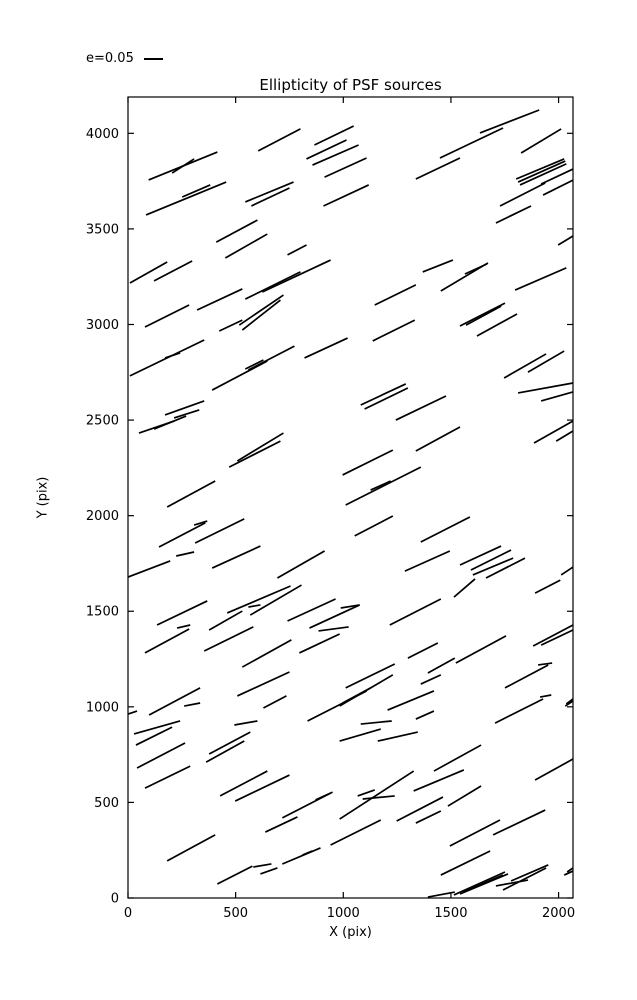 Image resolution: width=637 pixels, height=1000 pixels. What do you see at coordinates (102, 229) in the screenshot?
I see `y-tick-label: 3500` at bounding box center [102, 229].